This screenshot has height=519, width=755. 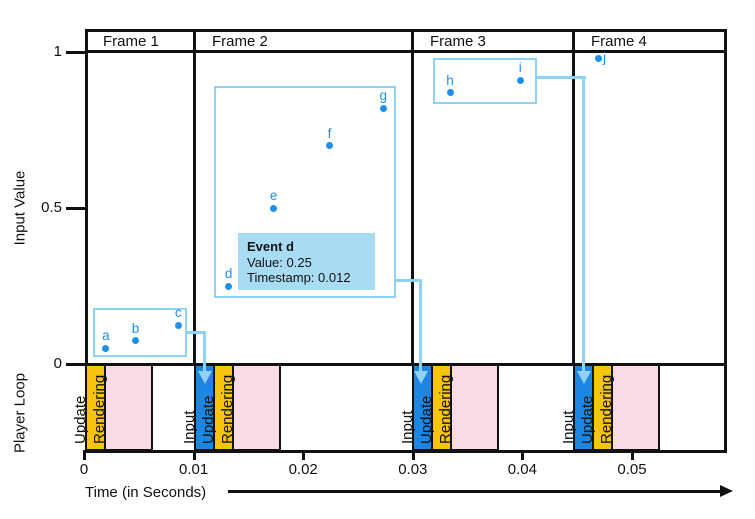 What do you see at coordinates (383, 108) in the screenshot?
I see `event-dot-g` at bounding box center [383, 108].